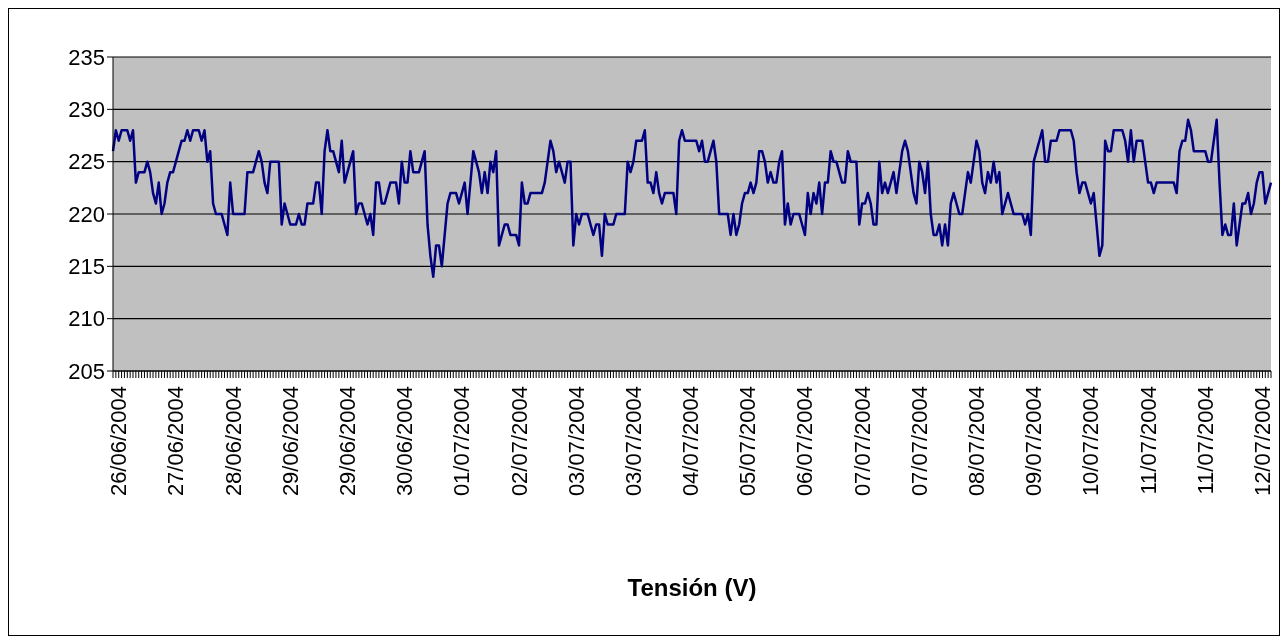  What do you see at coordinates (692, 588) in the screenshot?
I see `x-axis-title: Tensión (V)` at bounding box center [692, 588].